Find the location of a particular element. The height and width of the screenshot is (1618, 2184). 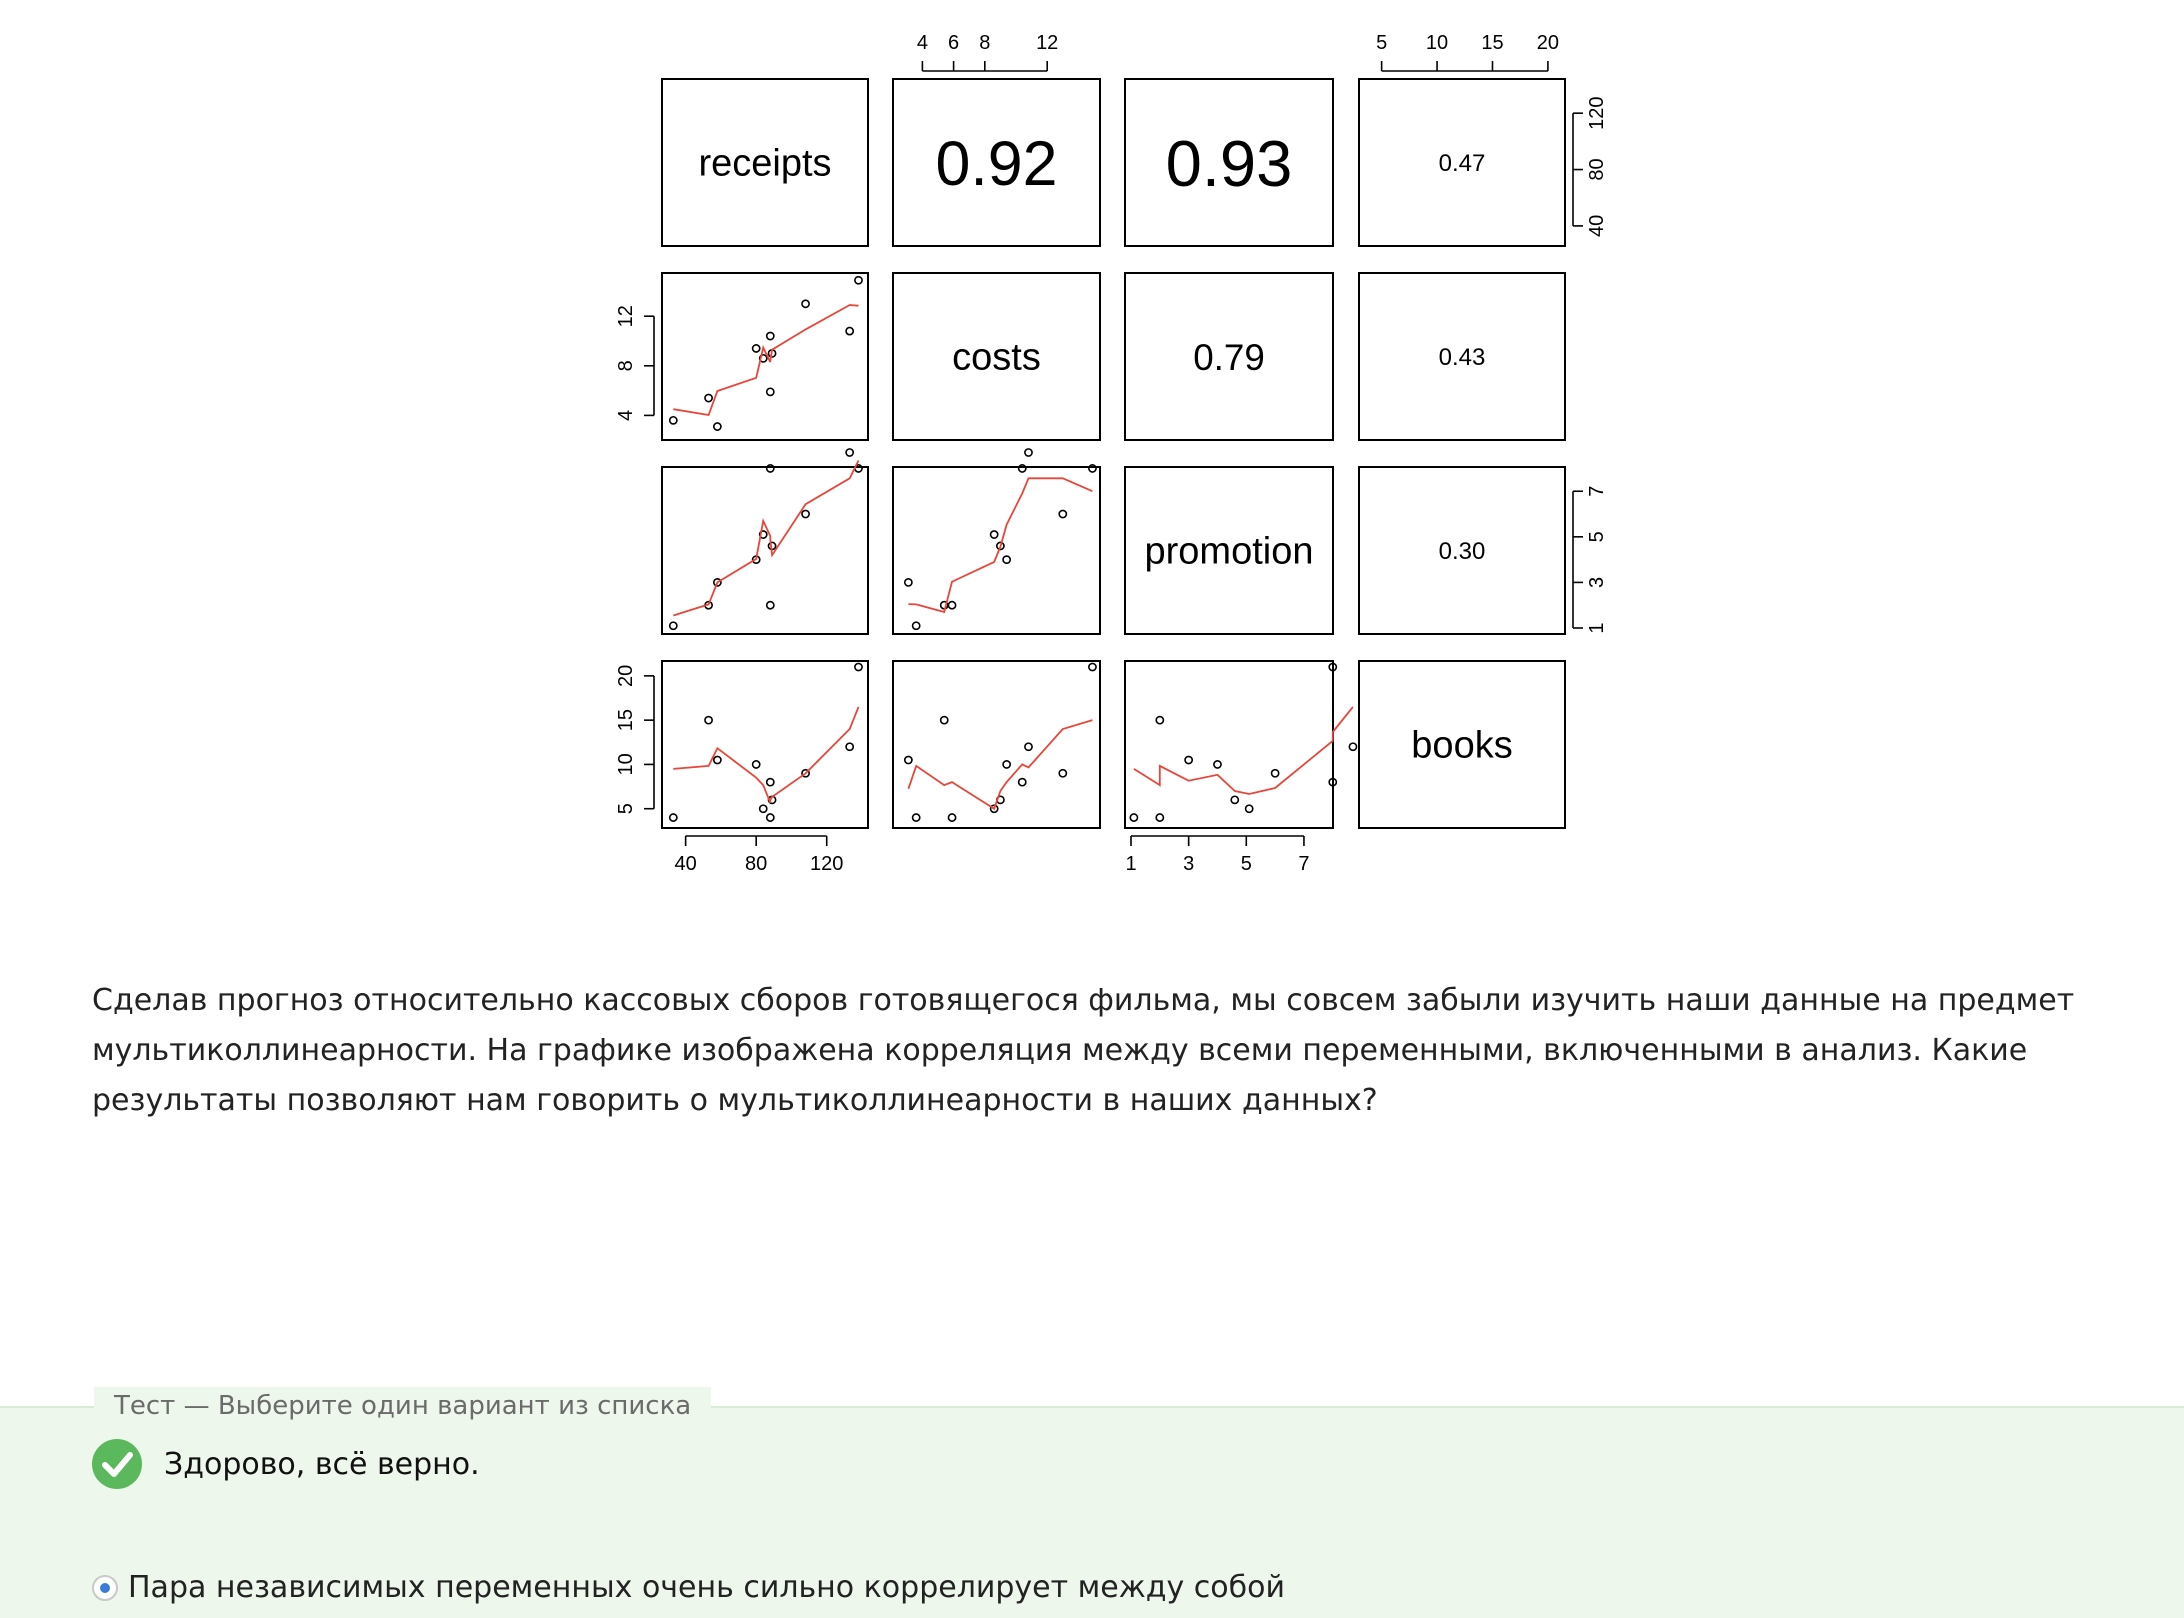

smoother-promotion-costs is located at coordinates (1000, 545).